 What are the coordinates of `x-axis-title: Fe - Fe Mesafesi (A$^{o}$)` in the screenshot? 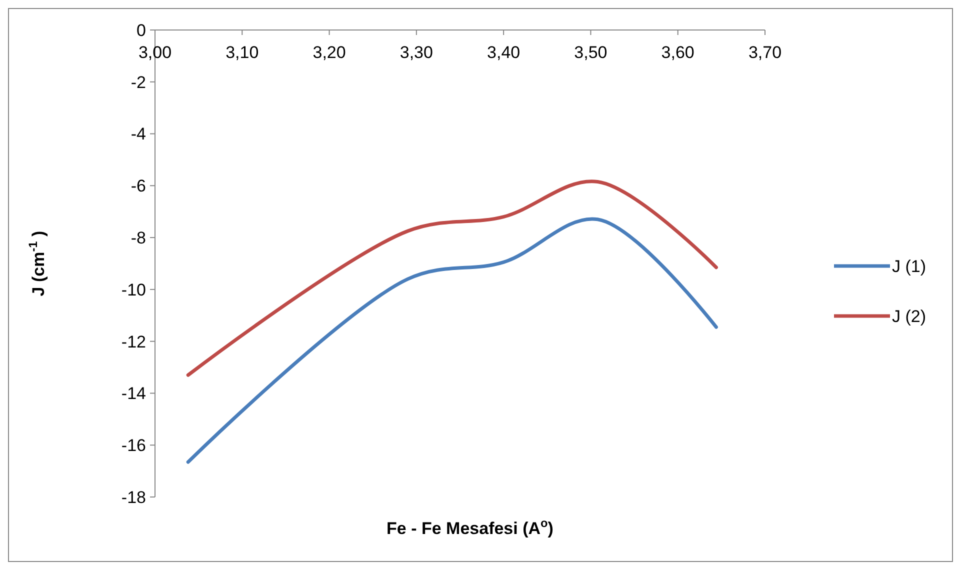 It's located at (470, 527).